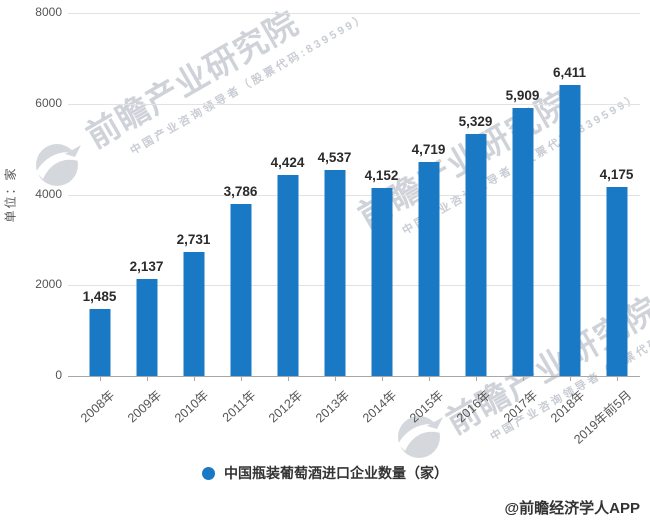 The height and width of the screenshot is (524, 650). Describe the element at coordinates (522, 95) in the screenshot. I see `bar-value-label: 5,909` at that location.